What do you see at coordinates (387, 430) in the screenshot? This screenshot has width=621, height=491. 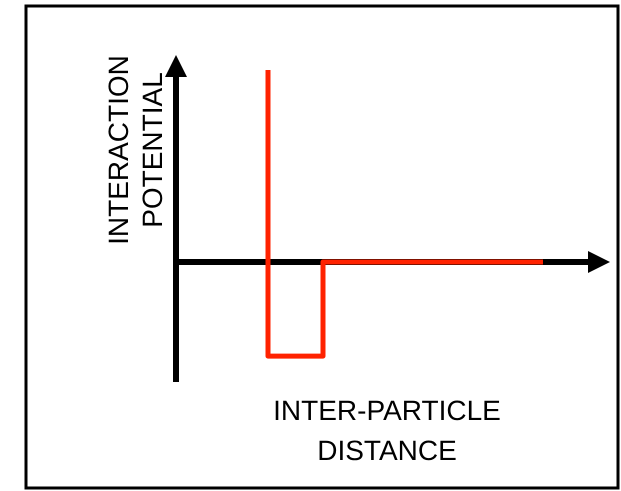 I see `x-axis-title: INTER-PARTICLE DISTANCE` at bounding box center [387, 430].